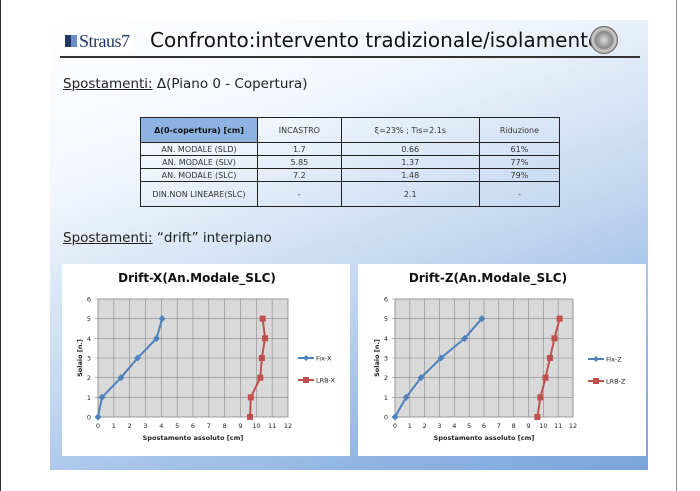  I want to click on cell: AN. MODALE (SLD), so click(199, 149).